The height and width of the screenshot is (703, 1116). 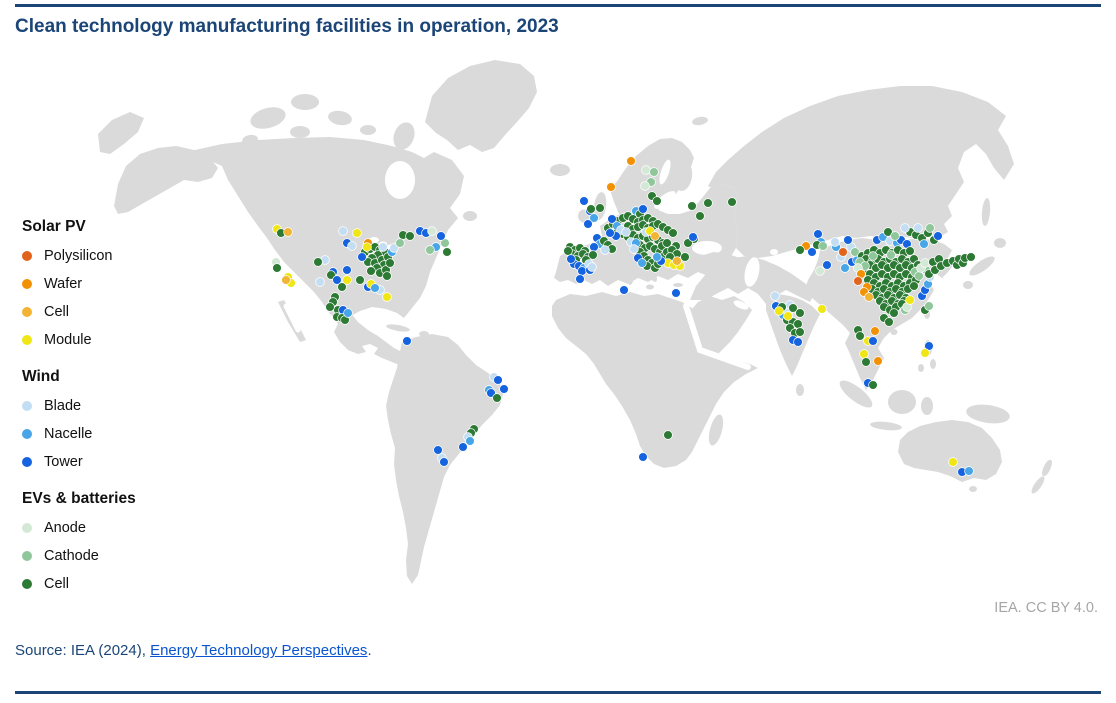 I want to click on landmass-timor, so click(x=938, y=432).